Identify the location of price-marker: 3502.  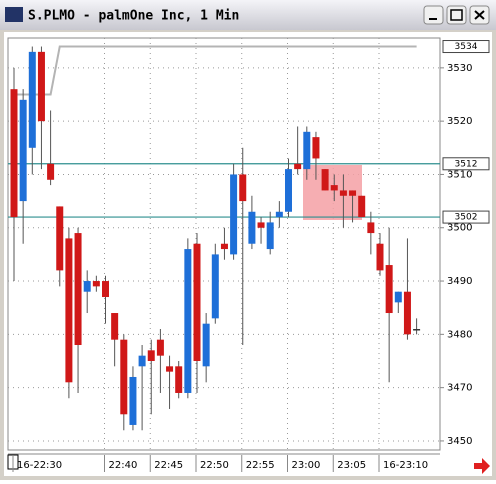
(466, 218).